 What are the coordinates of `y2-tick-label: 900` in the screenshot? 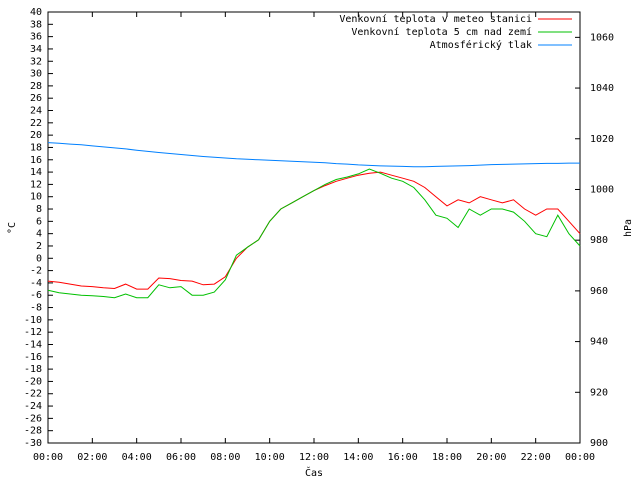 It's located at (599, 443).